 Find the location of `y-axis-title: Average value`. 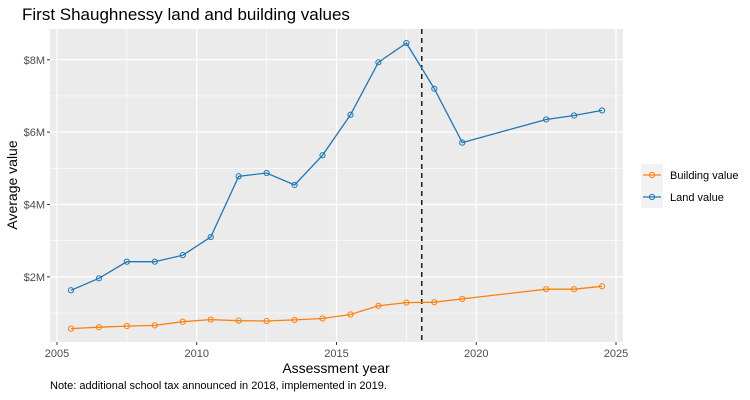

y-axis-title: Average value is located at coordinates (12, 184).